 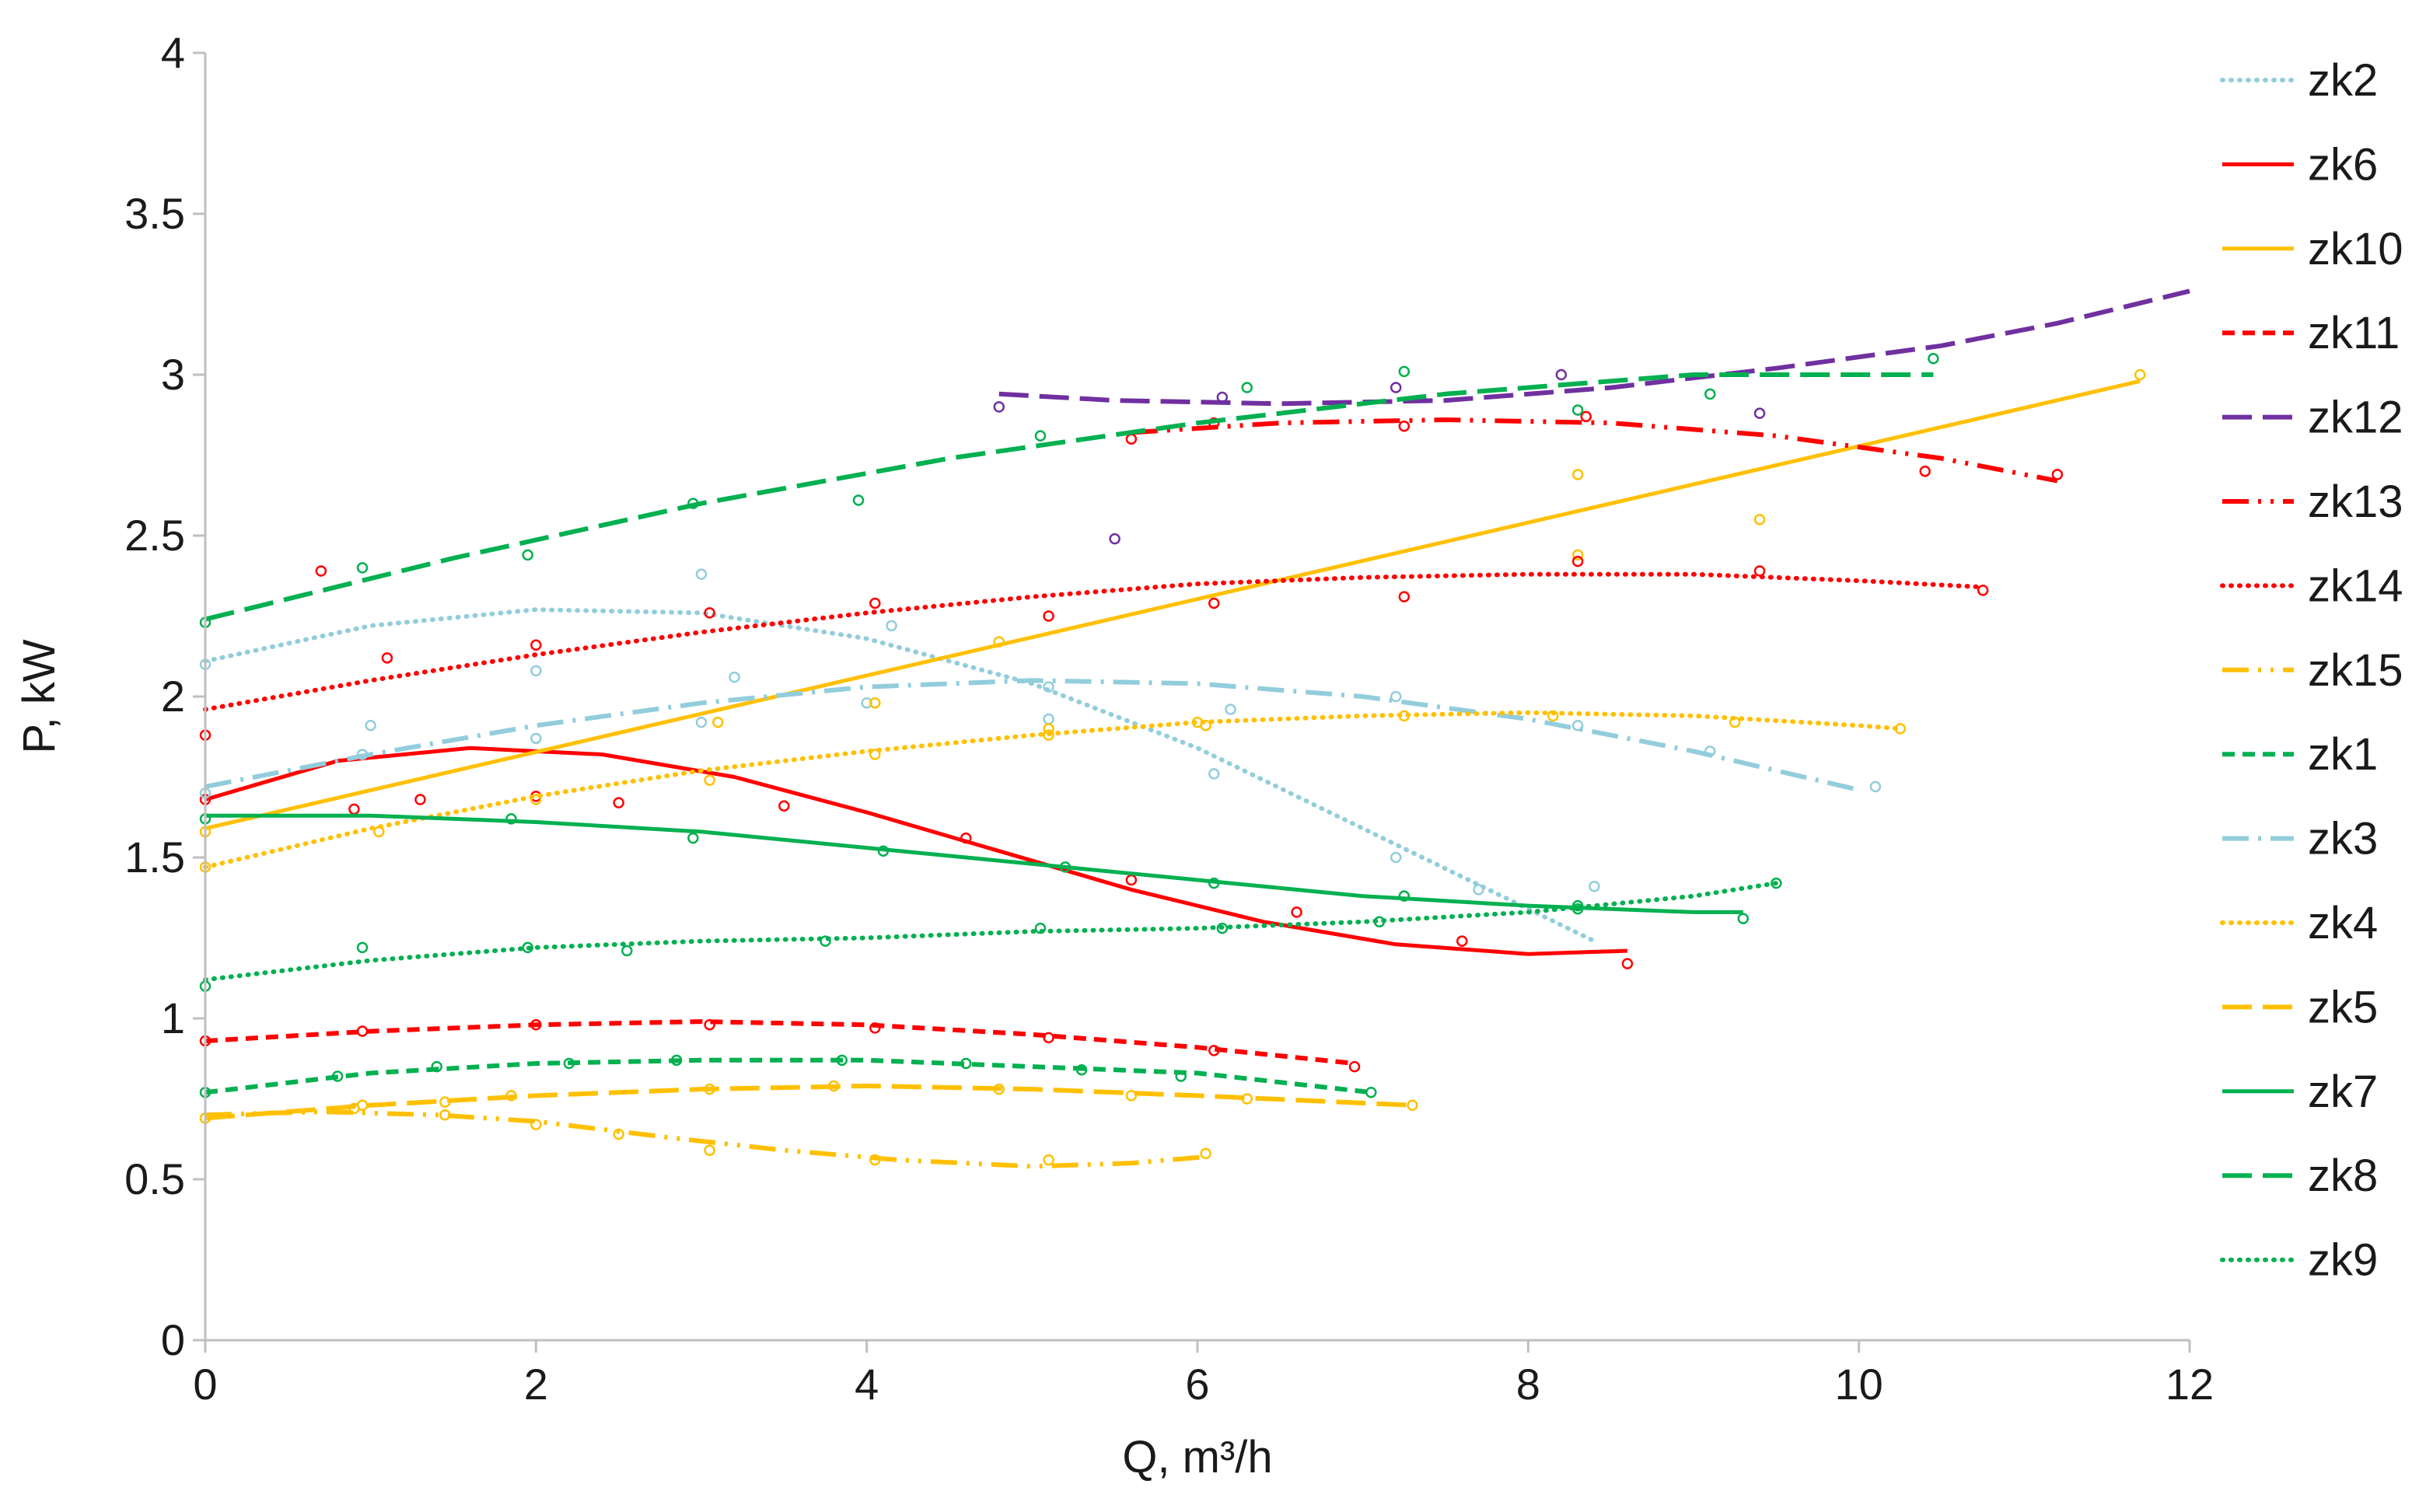 I want to click on legend-label: zk7, so click(x=2343, y=1092).